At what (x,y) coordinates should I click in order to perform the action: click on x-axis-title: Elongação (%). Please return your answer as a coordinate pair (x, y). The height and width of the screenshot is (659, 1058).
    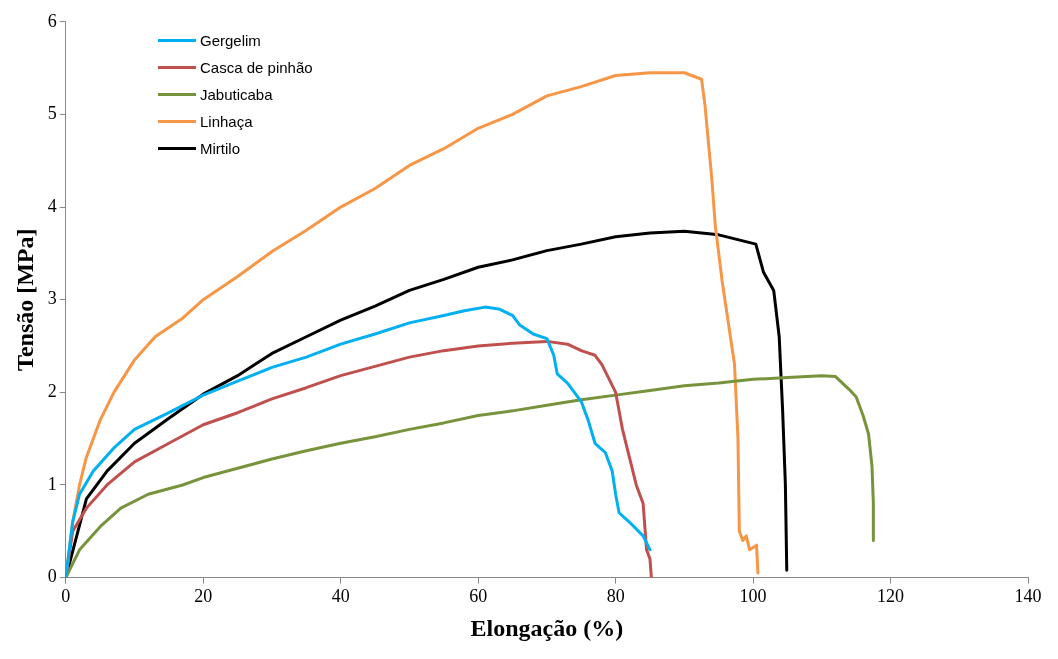
    Looking at the image, I should click on (547, 627).